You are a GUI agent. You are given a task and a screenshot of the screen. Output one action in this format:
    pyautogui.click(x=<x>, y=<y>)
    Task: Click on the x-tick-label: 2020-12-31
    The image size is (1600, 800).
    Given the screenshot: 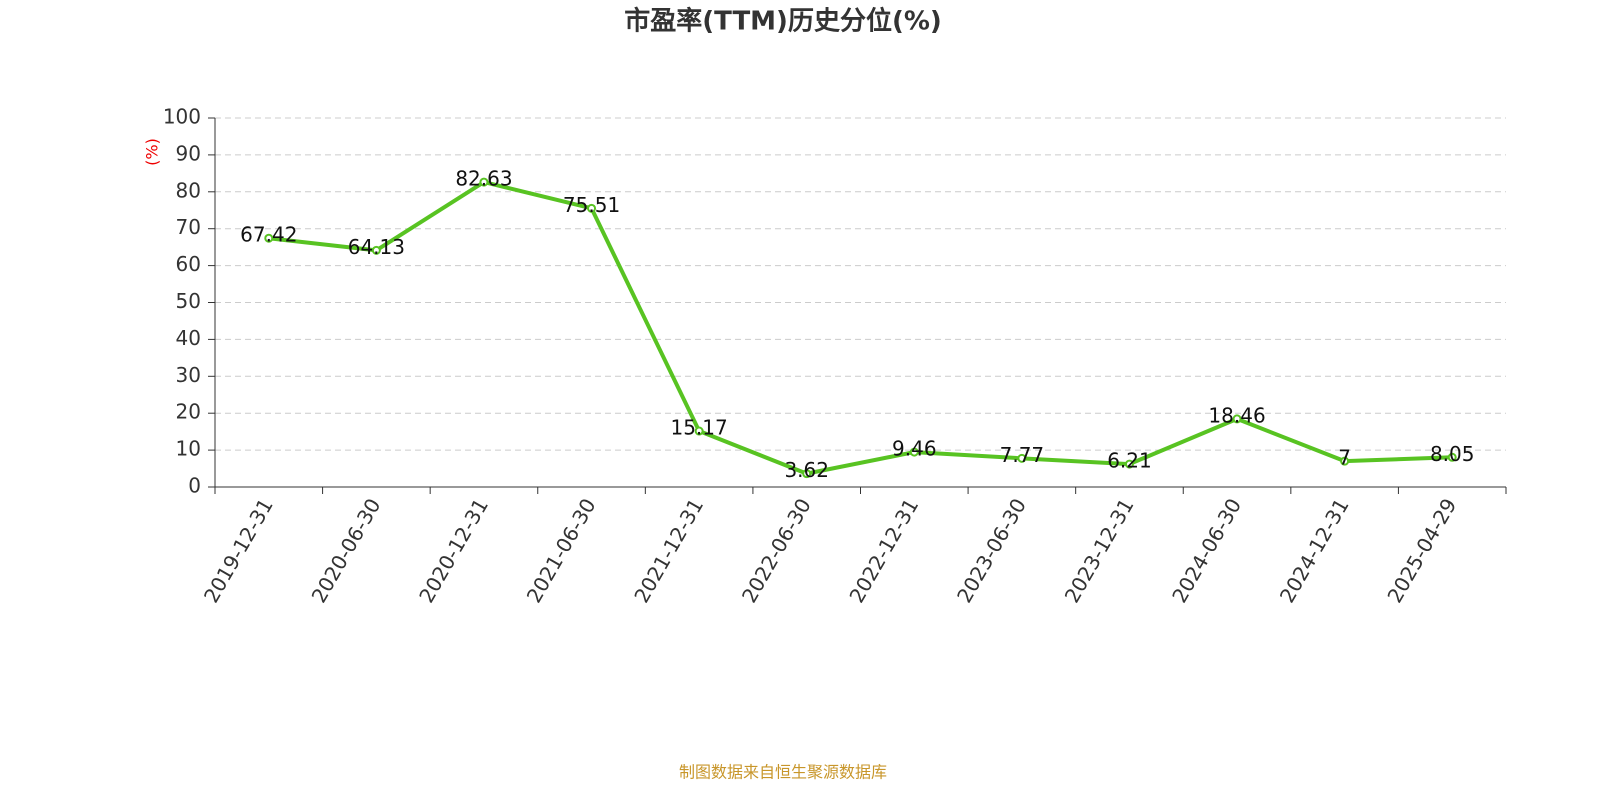 What is the action you would take?
    pyautogui.click(x=453, y=550)
    